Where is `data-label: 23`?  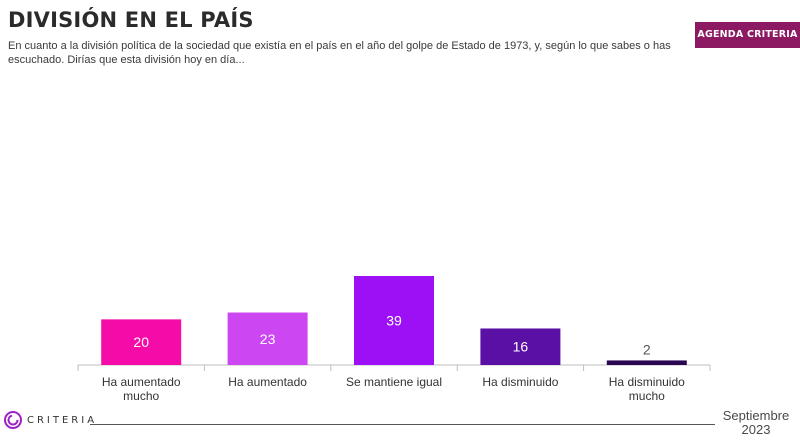 data-label: 23 is located at coordinates (268, 339).